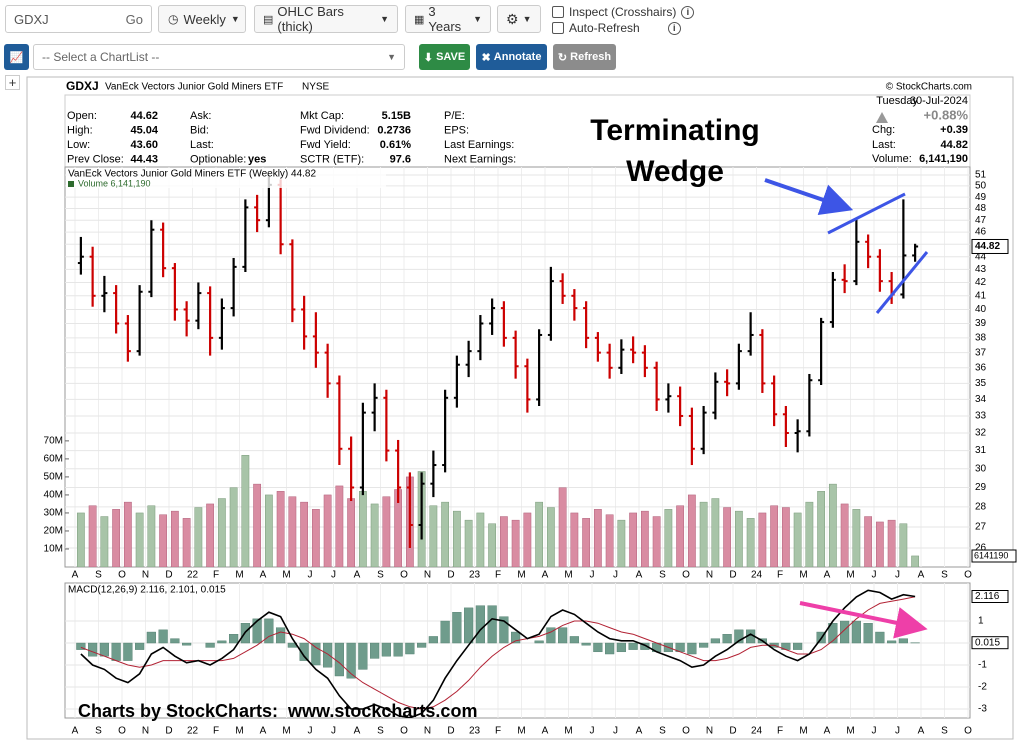 Image resolution: width=1019 pixels, height=742 pixels. Describe the element at coordinates (193, 575) in the screenshot. I see `x-tick-label: 22` at that location.